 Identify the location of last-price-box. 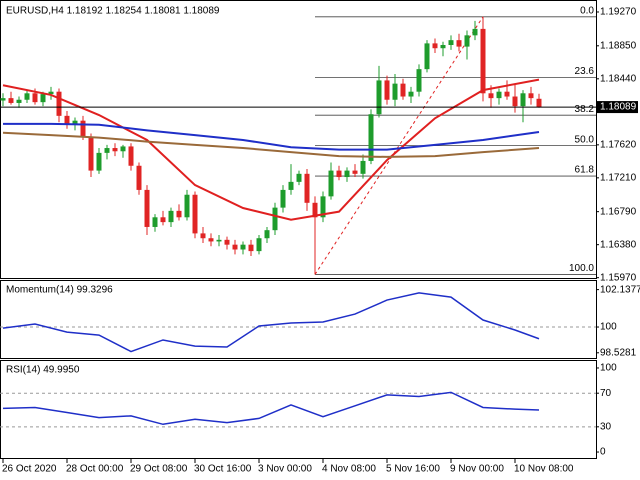
(617, 107).